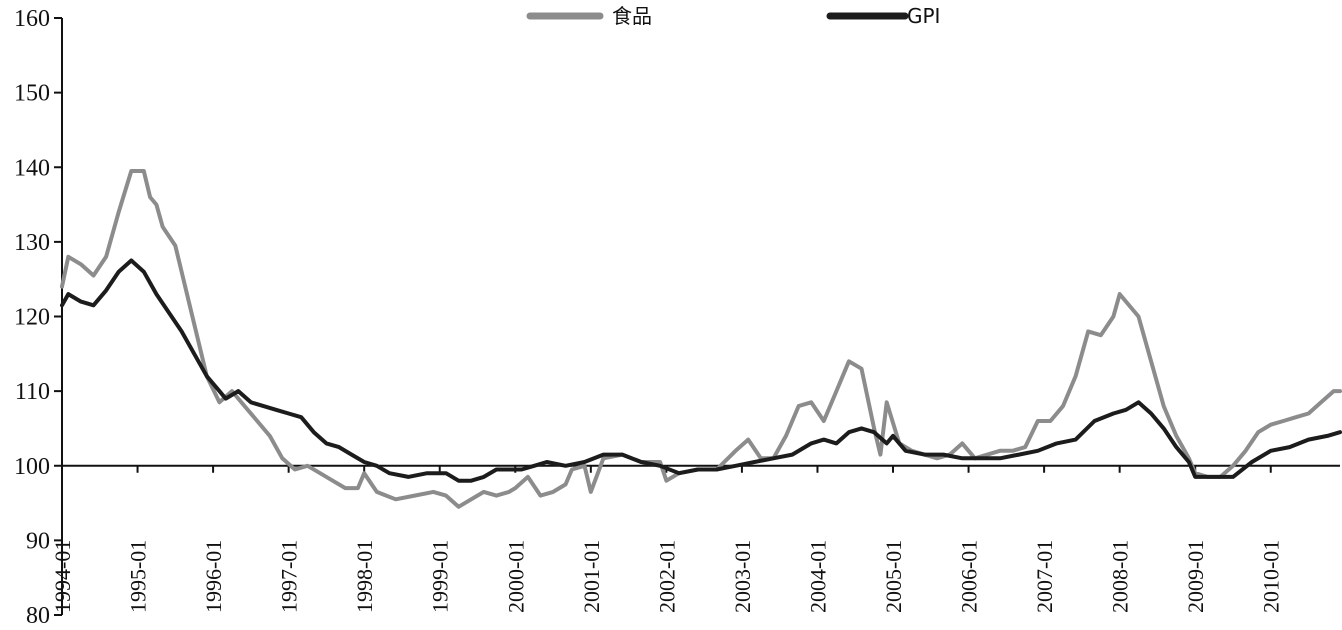 The height and width of the screenshot is (630, 1342). What do you see at coordinates (733, 16) in the screenshot?
I see `legend: 食品 GPI` at bounding box center [733, 16].